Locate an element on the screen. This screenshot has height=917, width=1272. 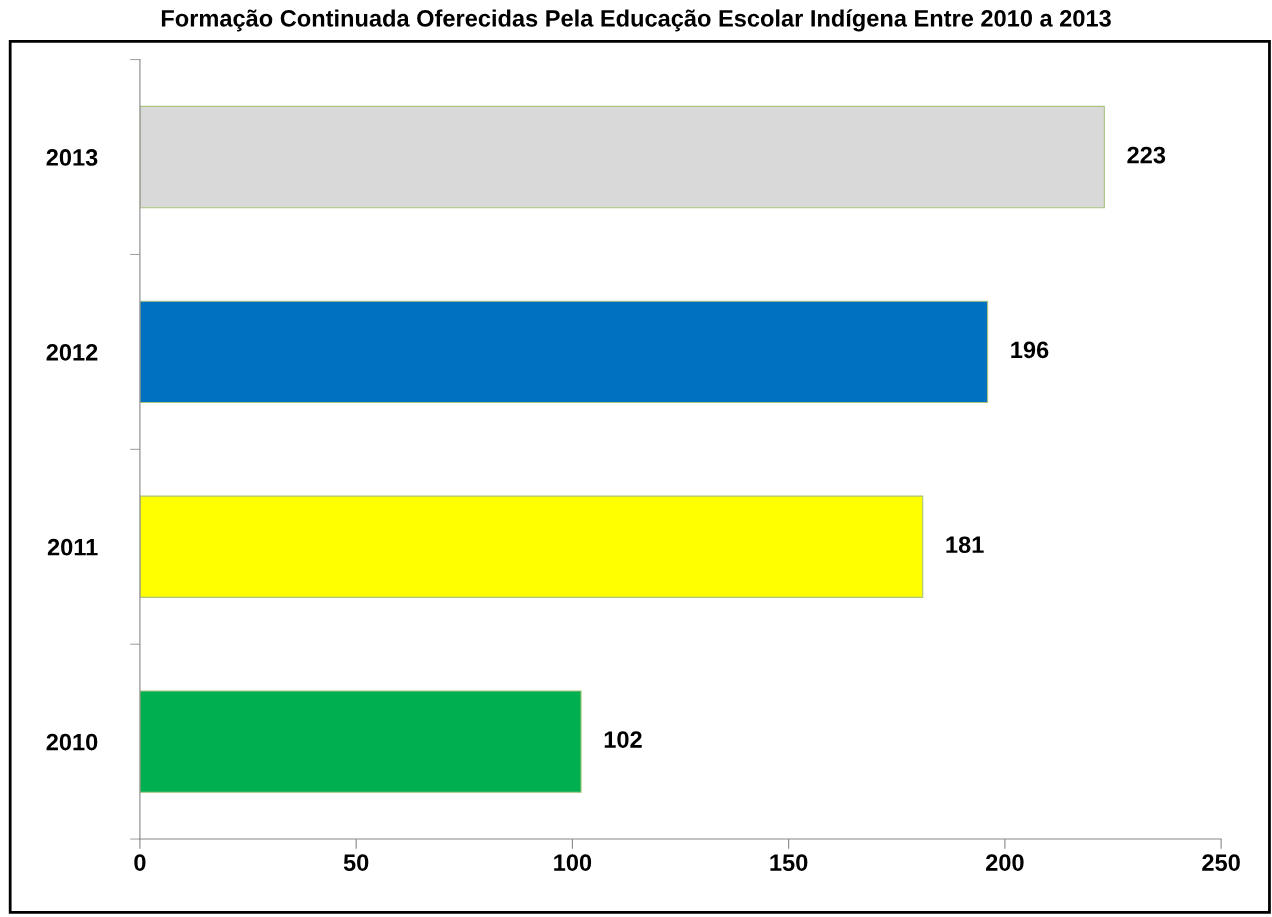
data-label: 181 is located at coordinates (965, 545).